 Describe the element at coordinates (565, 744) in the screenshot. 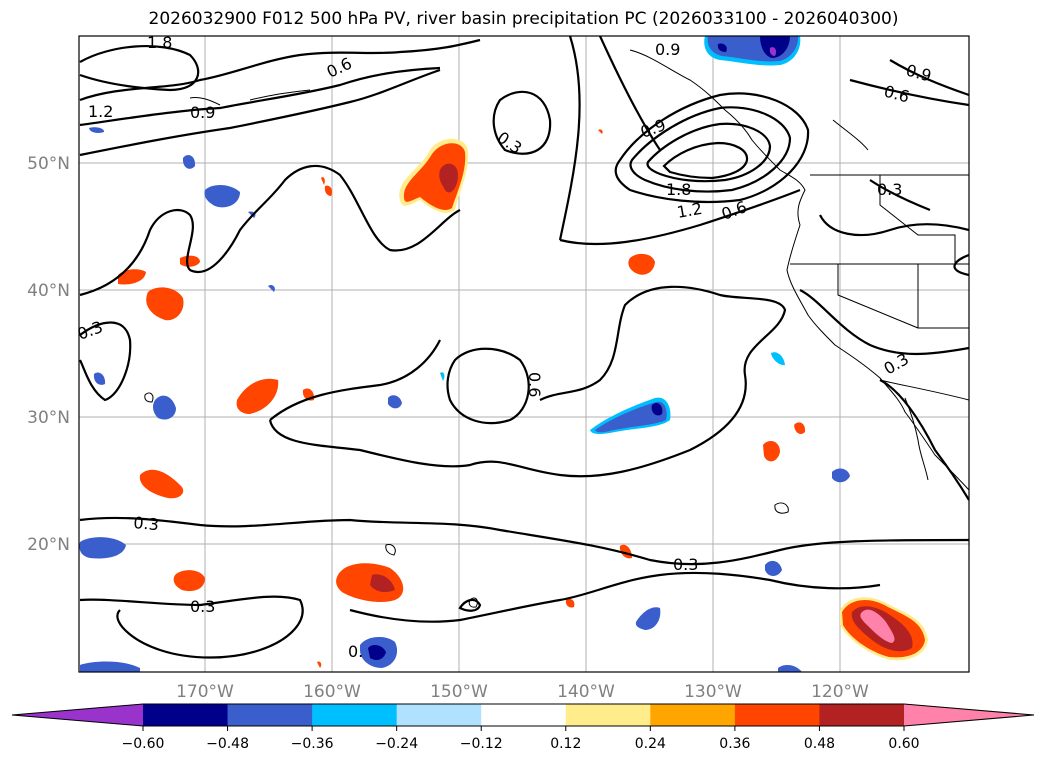

I see `colorbar-tick-label: 0.12` at that location.